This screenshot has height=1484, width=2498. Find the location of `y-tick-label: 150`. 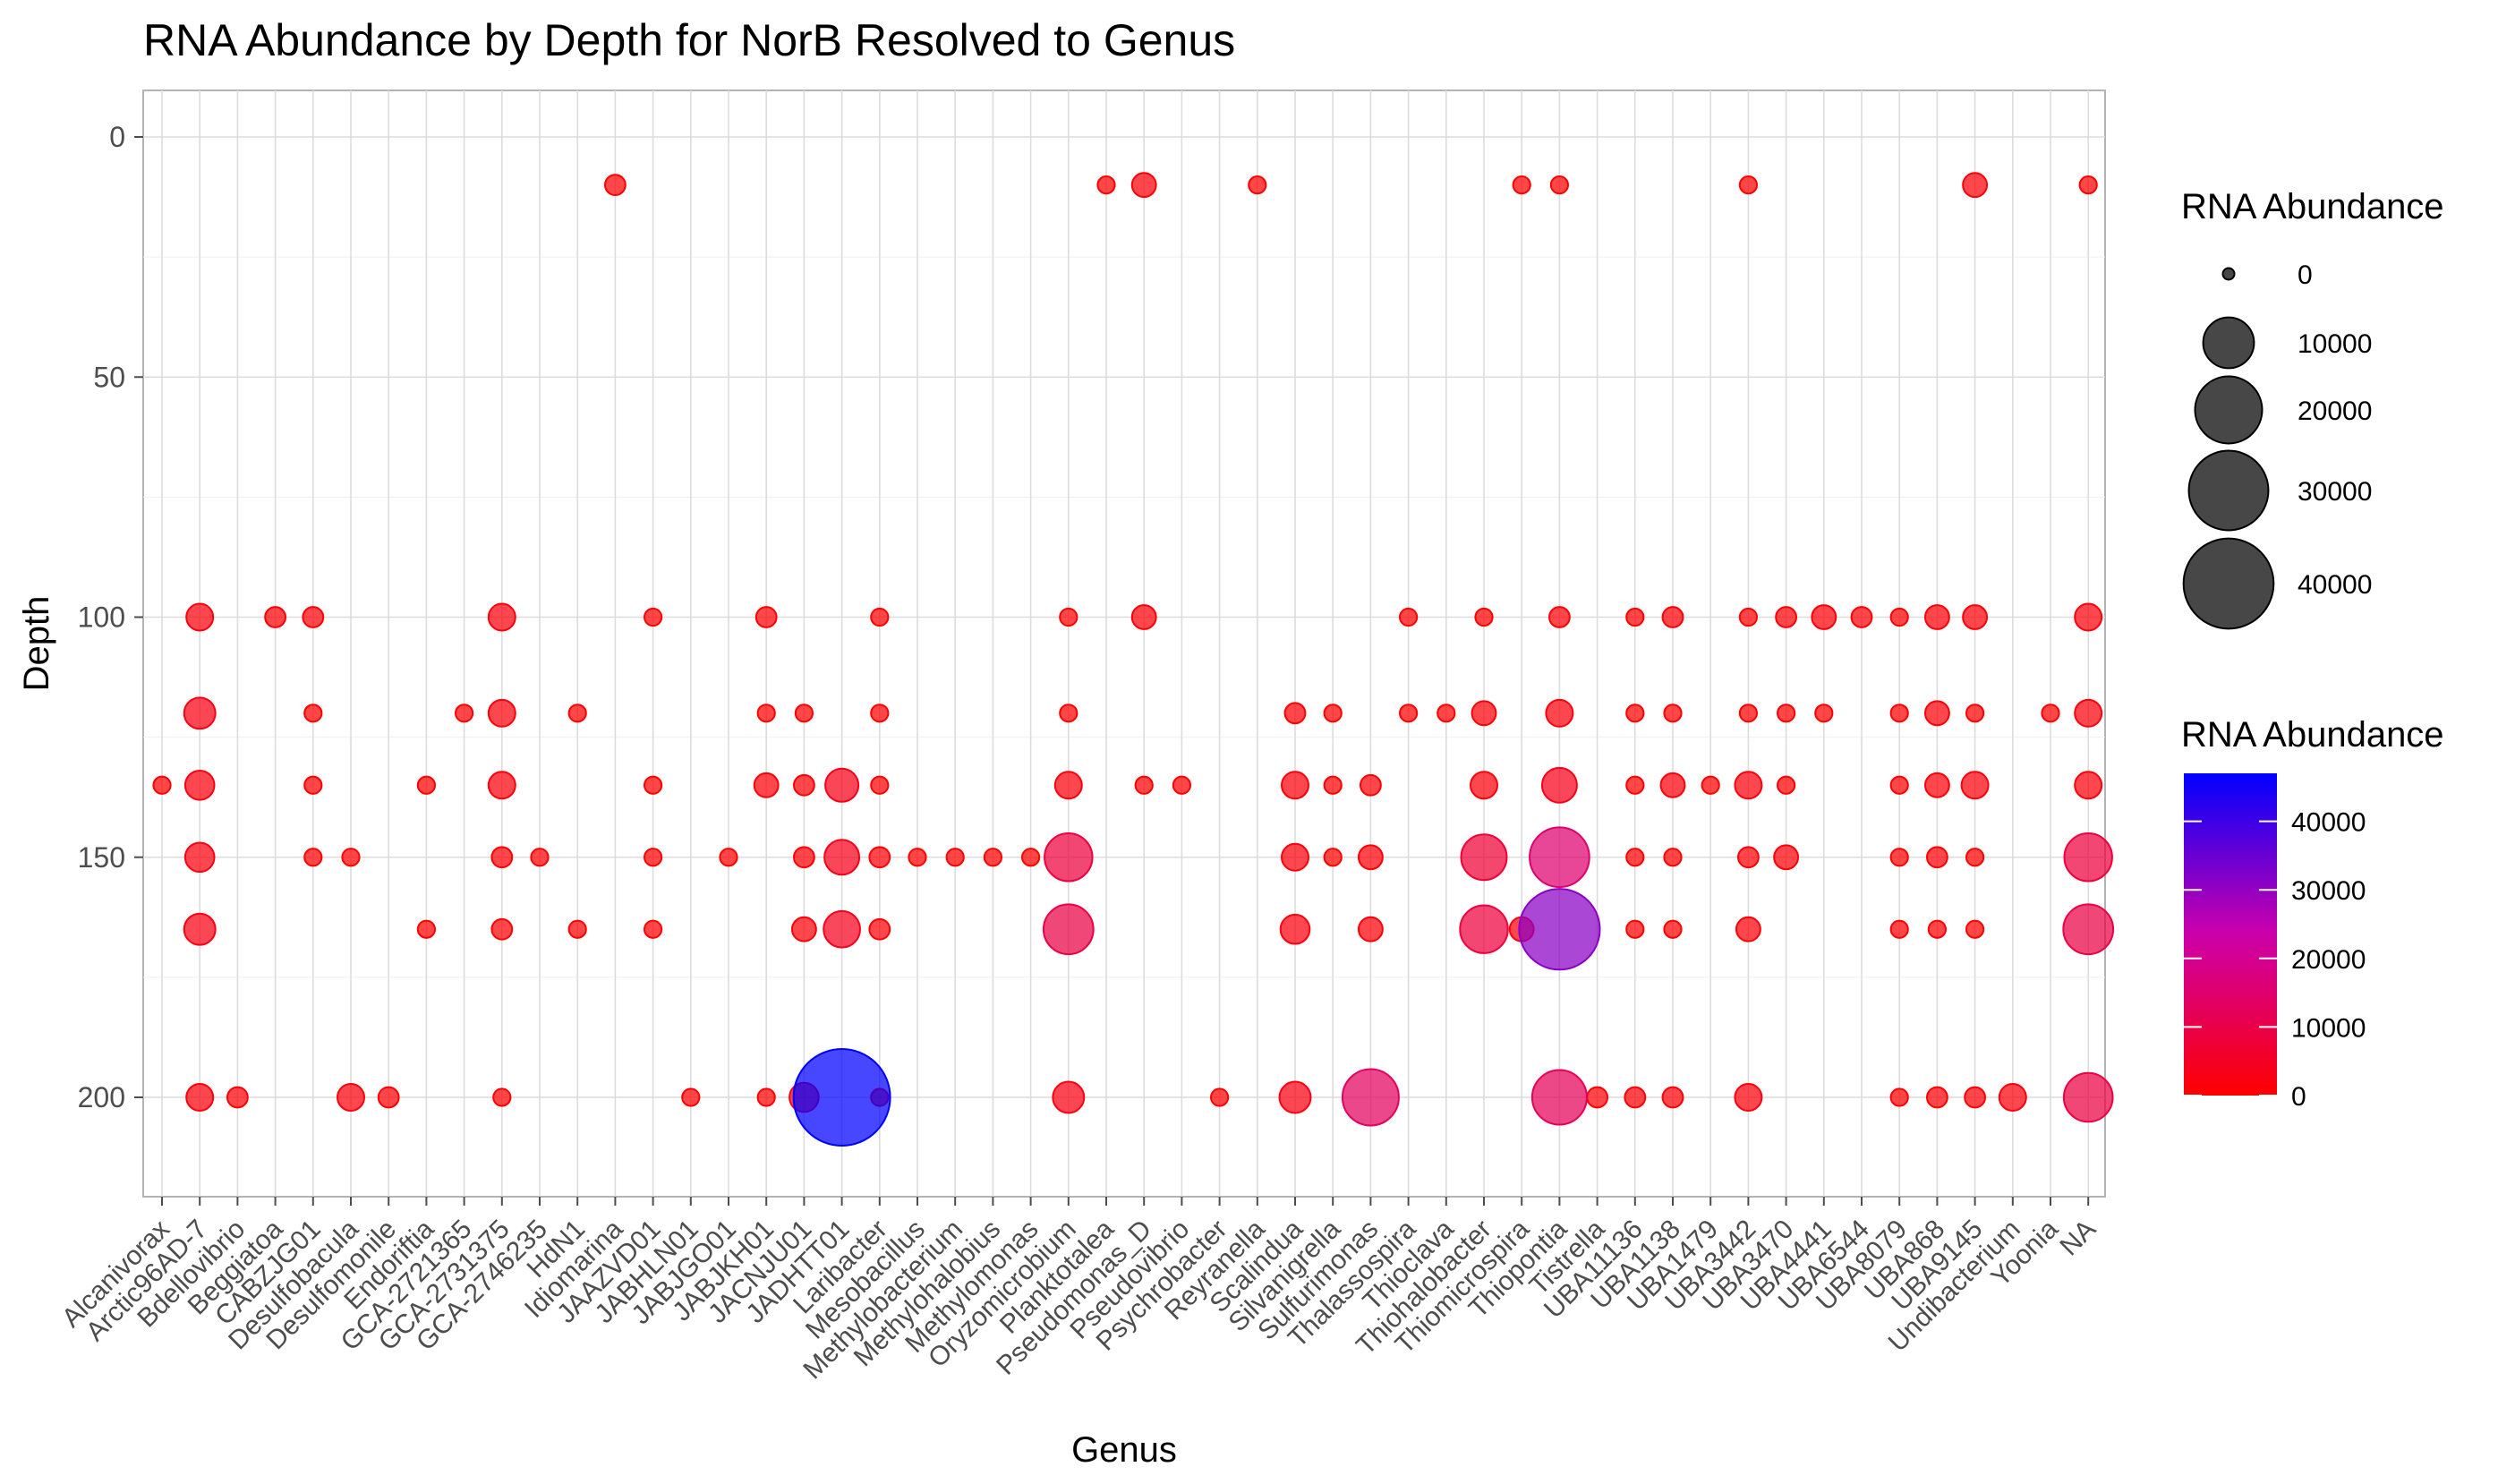

y-tick-label: 150 is located at coordinates (101, 857).